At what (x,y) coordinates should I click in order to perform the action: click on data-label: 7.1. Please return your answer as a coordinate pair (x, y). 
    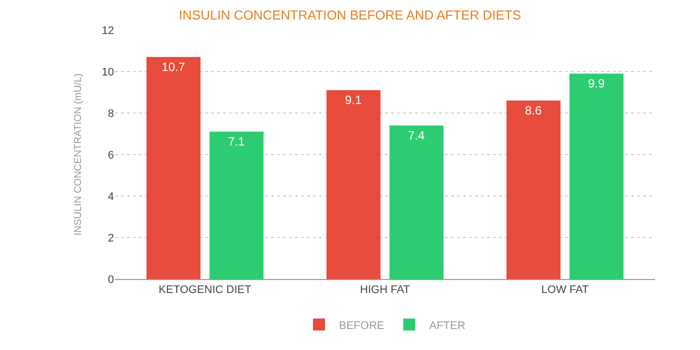
    Looking at the image, I should click on (237, 141).